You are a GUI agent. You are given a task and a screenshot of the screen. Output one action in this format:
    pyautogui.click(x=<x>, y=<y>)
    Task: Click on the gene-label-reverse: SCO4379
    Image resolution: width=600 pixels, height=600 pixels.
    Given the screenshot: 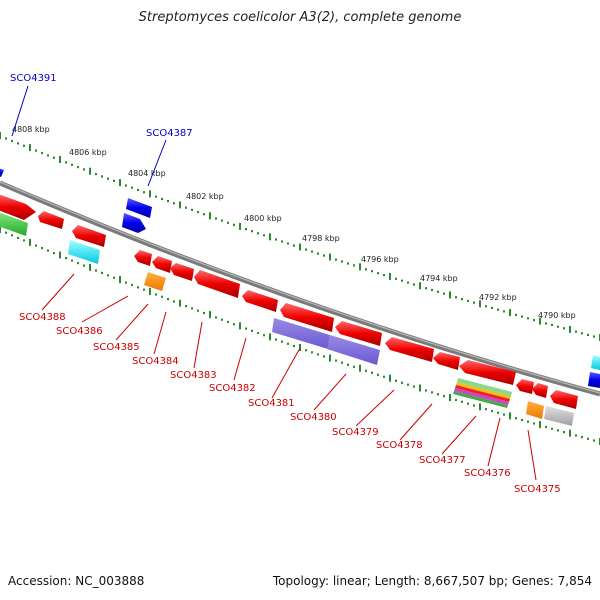 What is the action you would take?
    pyautogui.click(x=355, y=432)
    